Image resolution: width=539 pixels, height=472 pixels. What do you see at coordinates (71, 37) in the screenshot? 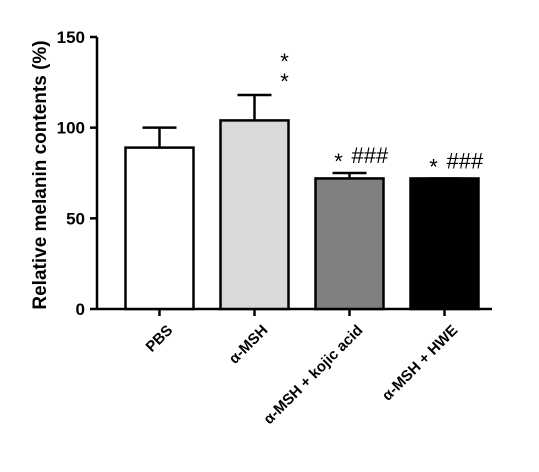
I see `y-tick-label: 150` at bounding box center [71, 37].